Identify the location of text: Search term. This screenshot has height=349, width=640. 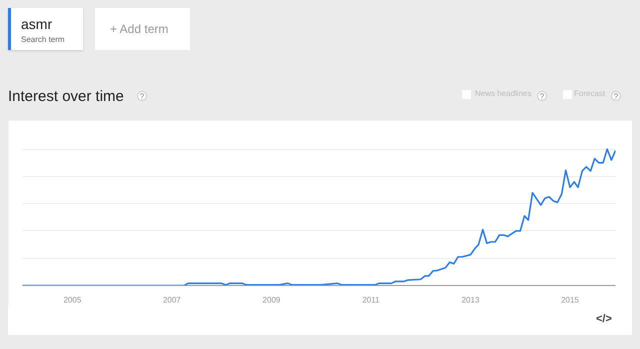
(43, 40).